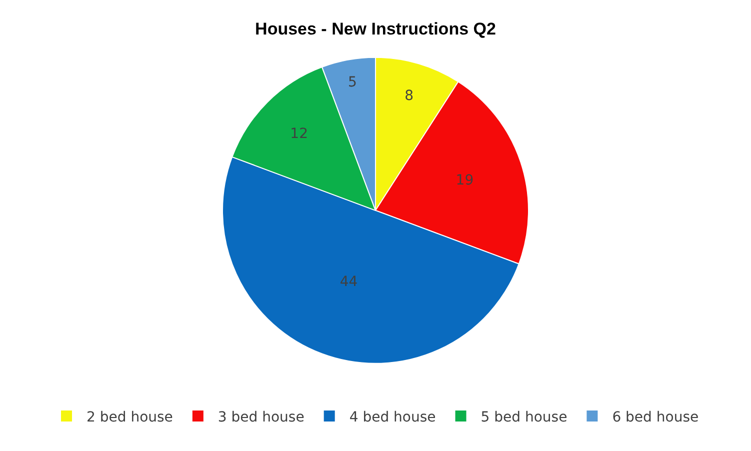 Image resolution: width=751 pixels, height=451 pixels. What do you see at coordinates (524, 417) in the screenshot?
I see `legend-label: 5 bed house` at bounding box center [524, 417].